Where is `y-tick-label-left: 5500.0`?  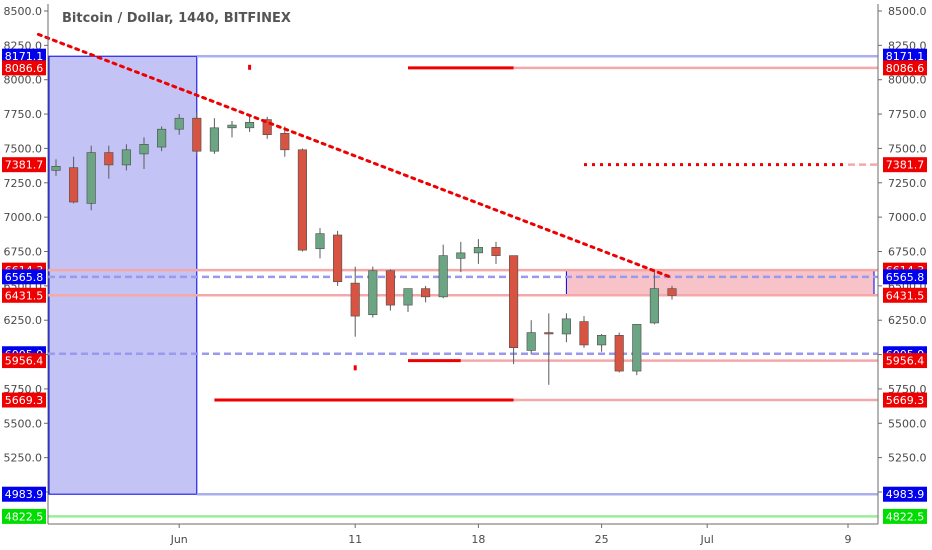 y-tick-label-left: 5500.0 is located at coordinates (23, 423).